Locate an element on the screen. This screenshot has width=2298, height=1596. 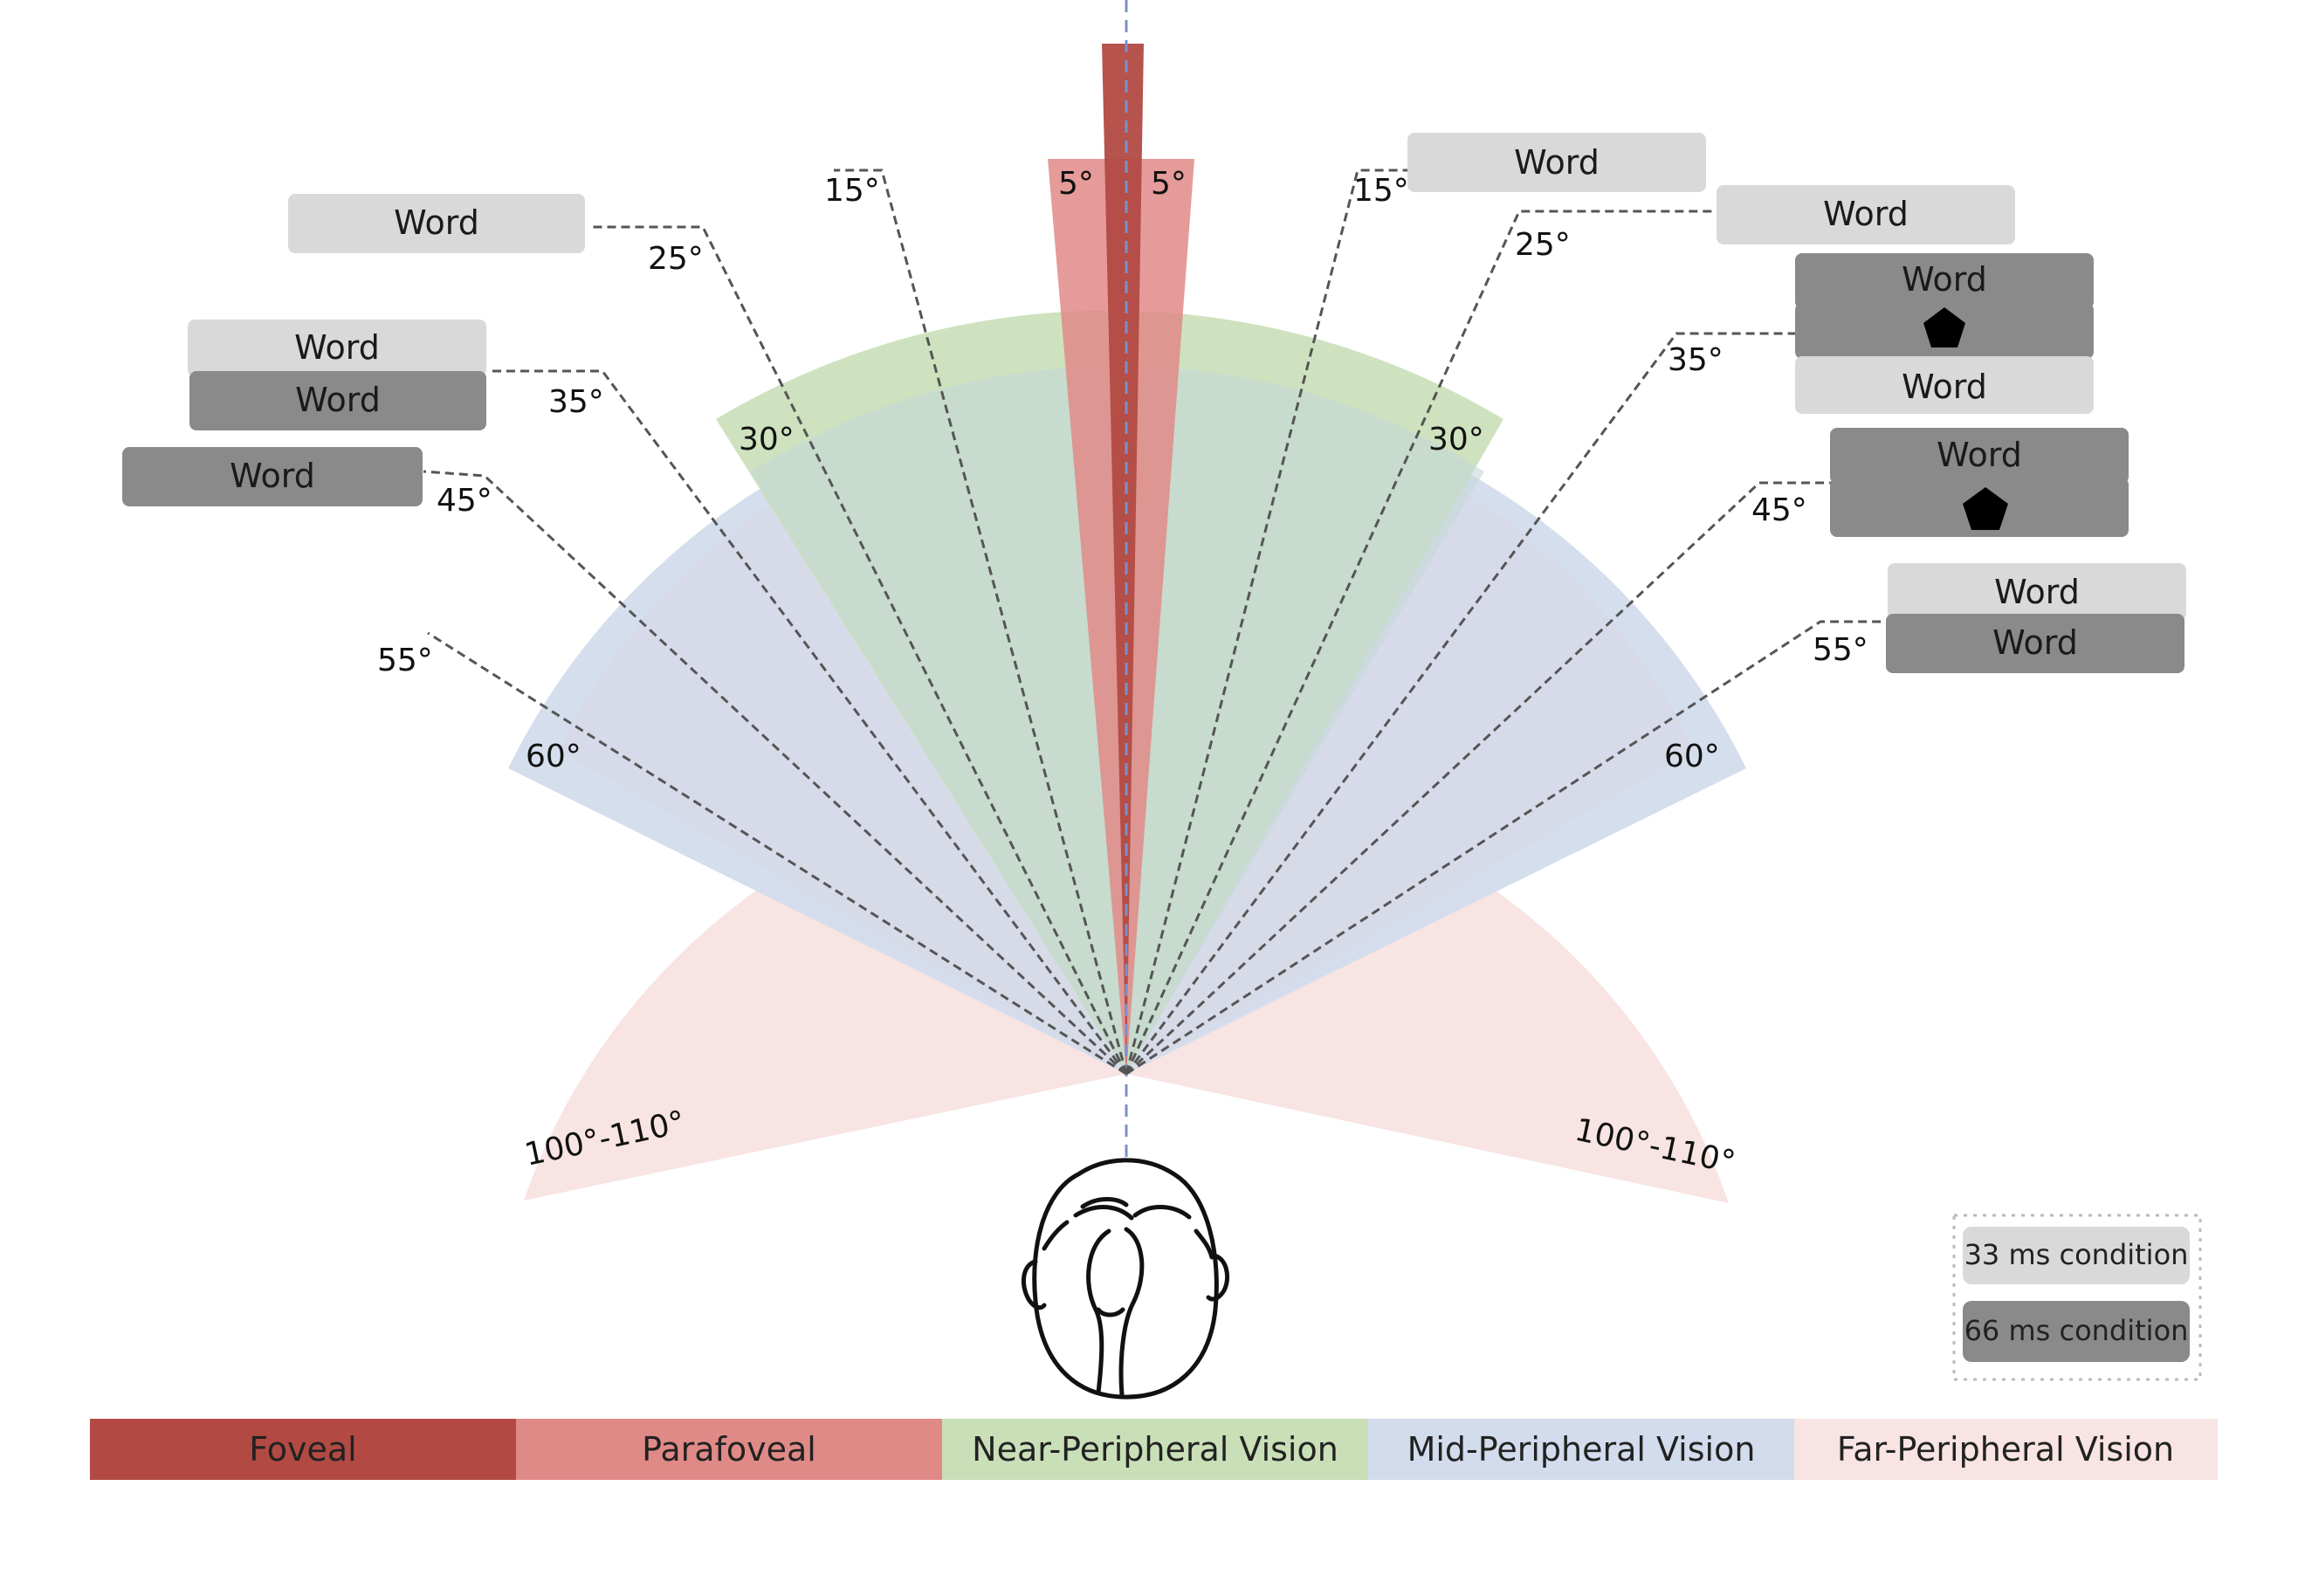
ray-left-25-label: 25° is located at coordinates (676, 259).